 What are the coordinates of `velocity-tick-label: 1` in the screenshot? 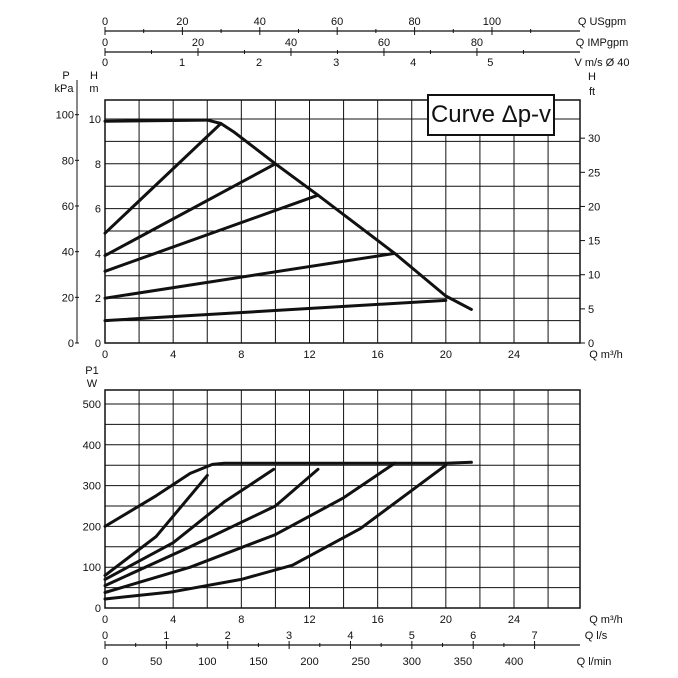 It's located at (182, 63).